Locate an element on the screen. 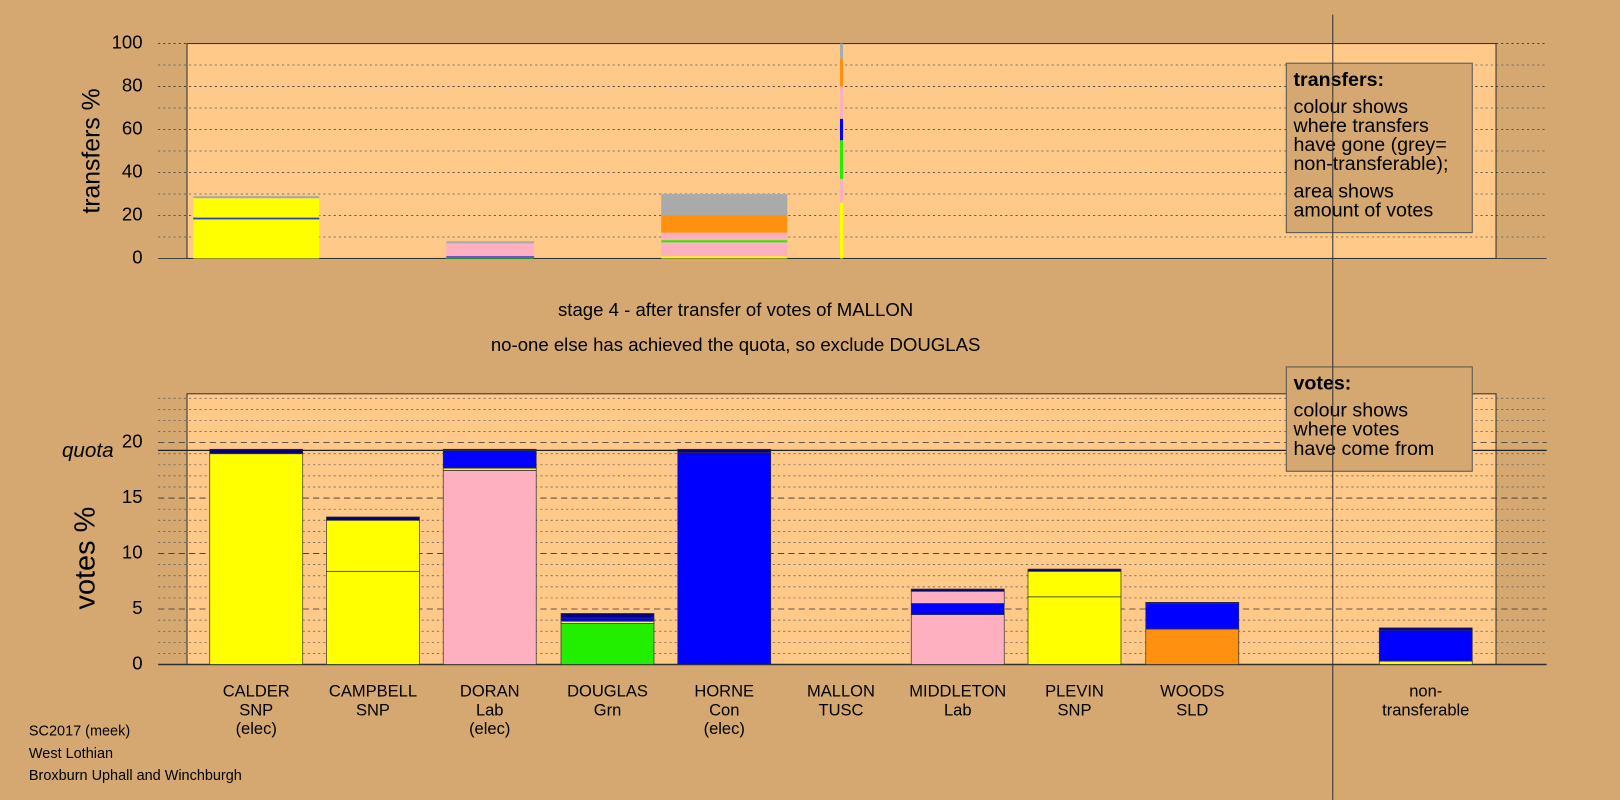 The width and height of the screenshot is (1620, 800). x-tick-label: CAMPBELL is located at coordinates (373, 691).